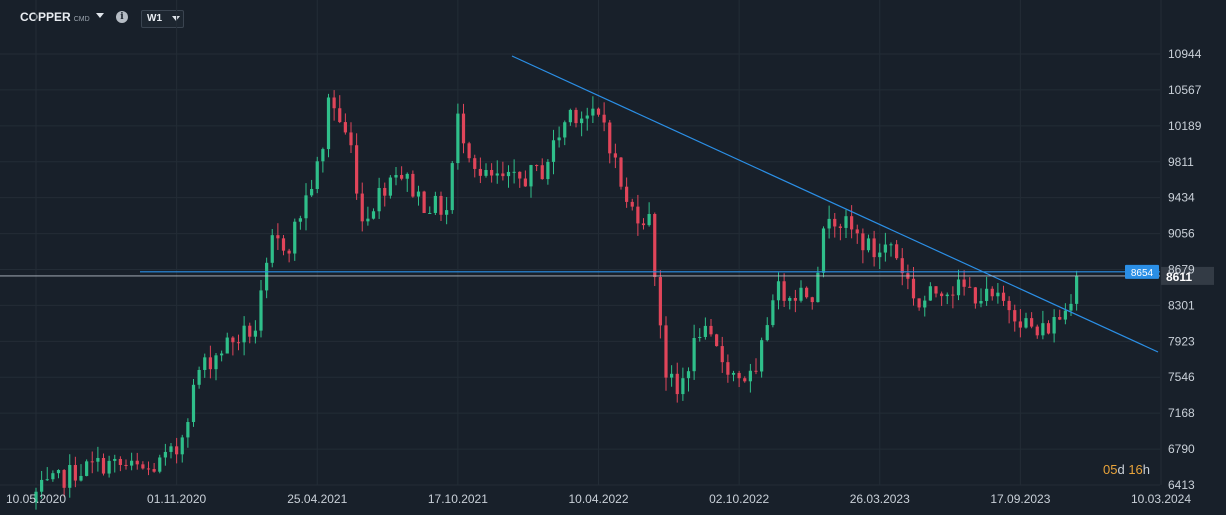 This screenshot has height=515, width=1226. I want to click on x-tick-label: 17.09.2023, so click(1020, 499).